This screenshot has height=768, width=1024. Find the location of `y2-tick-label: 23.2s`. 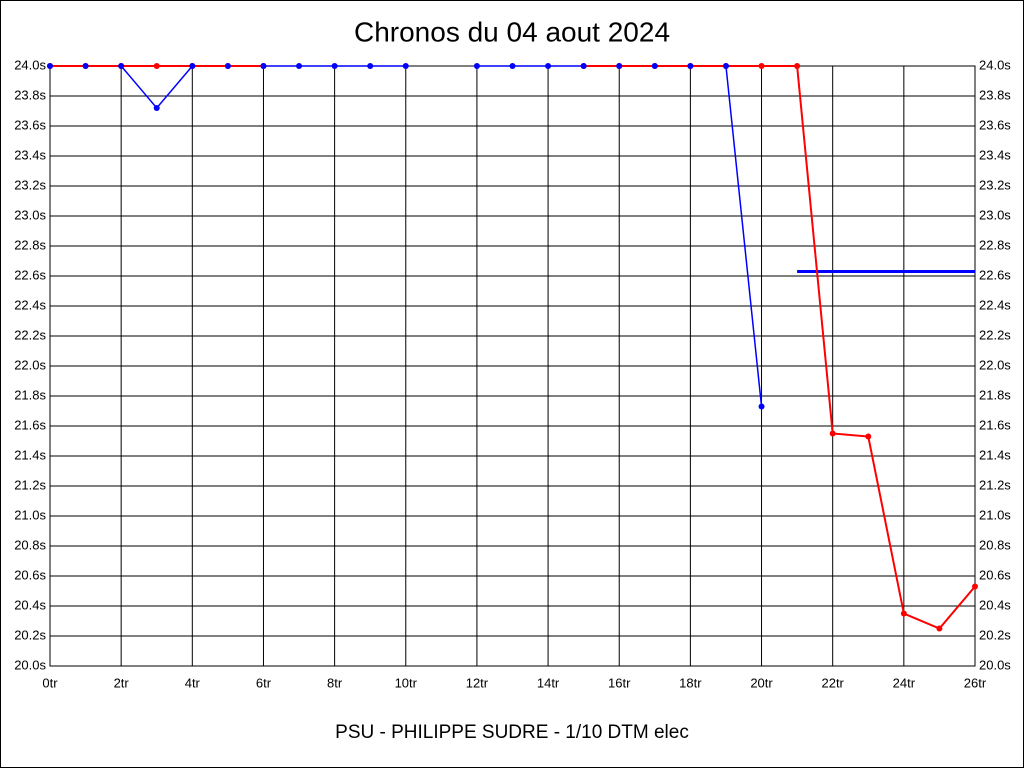

y2-tick-label: 23.2s is located at coordinates (995, 184).